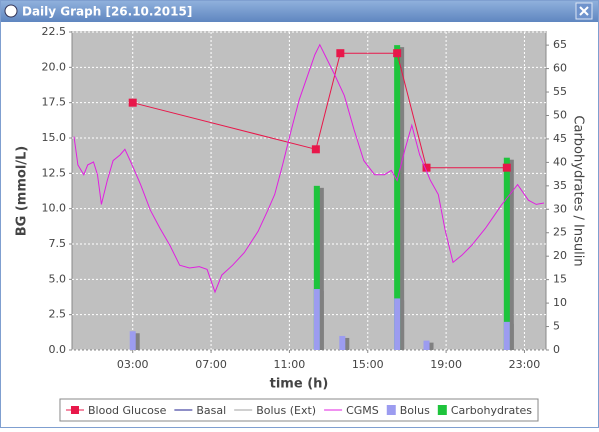 The width and height of the screenshot is (599, 432). I want to click on y-tick-label: 12.5, so click(54, 172).